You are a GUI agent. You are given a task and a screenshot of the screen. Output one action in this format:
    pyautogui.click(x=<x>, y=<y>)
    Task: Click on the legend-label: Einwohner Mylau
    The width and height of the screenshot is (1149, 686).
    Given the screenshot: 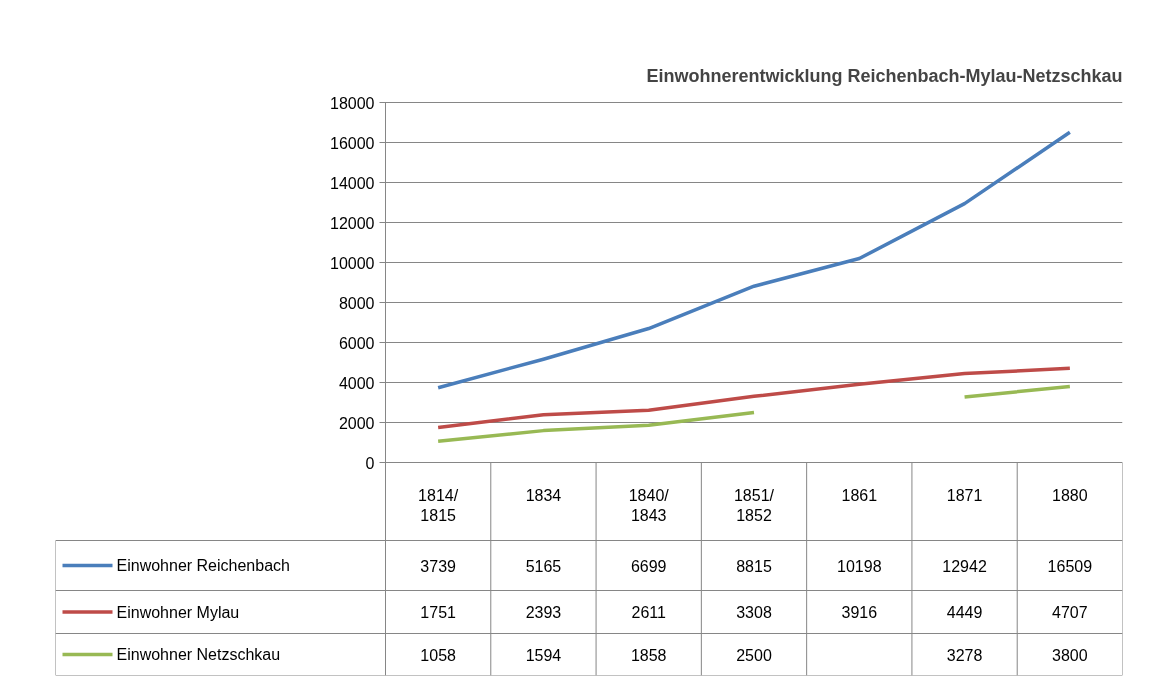 What is the action you would take?
    pyautogui.click(x=178, y=612)
    